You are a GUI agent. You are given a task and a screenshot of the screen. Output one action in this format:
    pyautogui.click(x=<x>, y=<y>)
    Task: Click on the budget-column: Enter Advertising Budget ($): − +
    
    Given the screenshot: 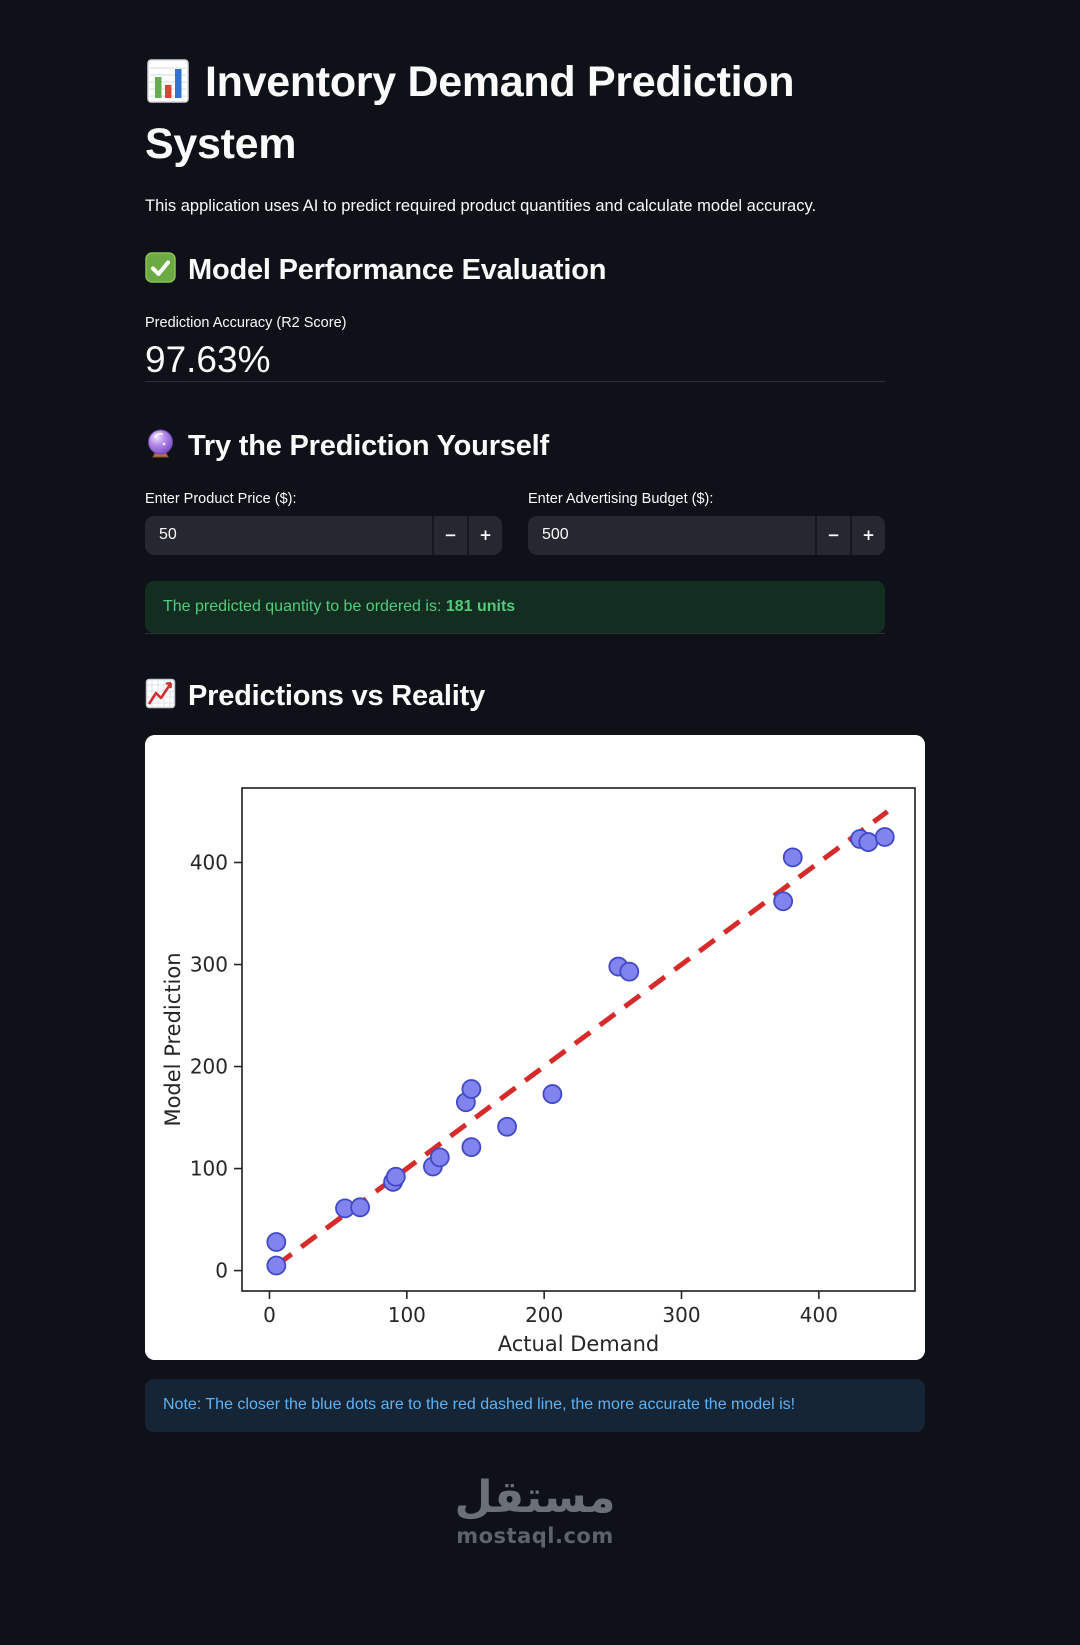 What is the action you would take?
    pyautogui.click(x=706, y=523)
    